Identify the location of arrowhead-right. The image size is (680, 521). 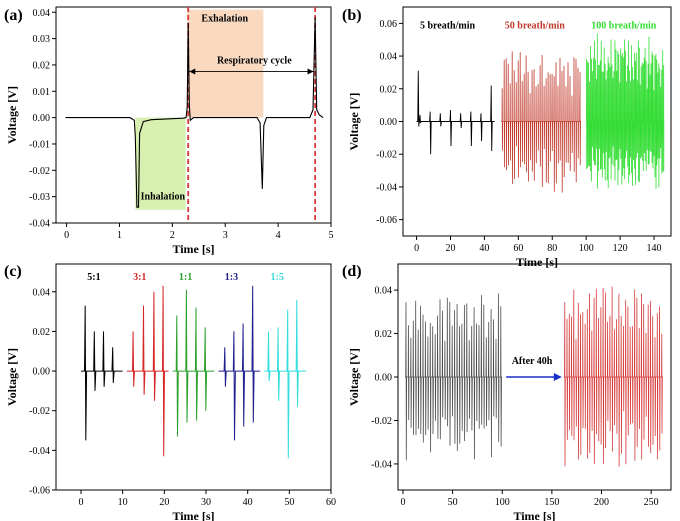
(310, 71).